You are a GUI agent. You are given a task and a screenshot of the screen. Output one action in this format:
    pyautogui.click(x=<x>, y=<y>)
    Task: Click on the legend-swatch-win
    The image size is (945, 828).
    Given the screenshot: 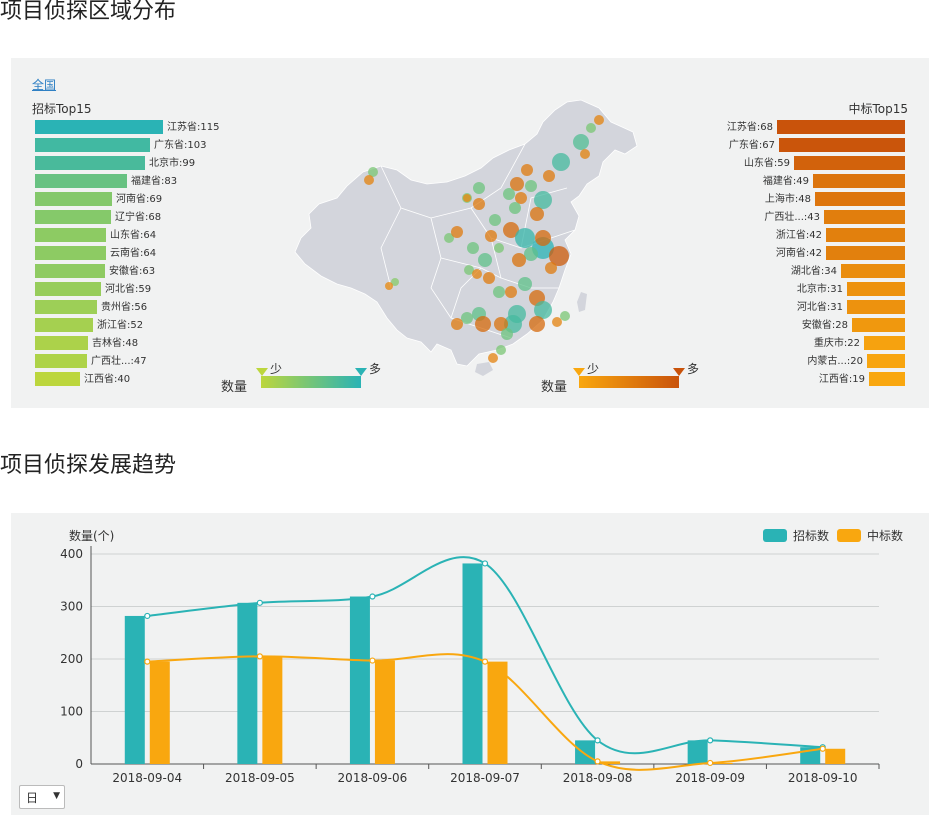 What is the action you would take?
    pyautogui.click(x=849, y=535)
    